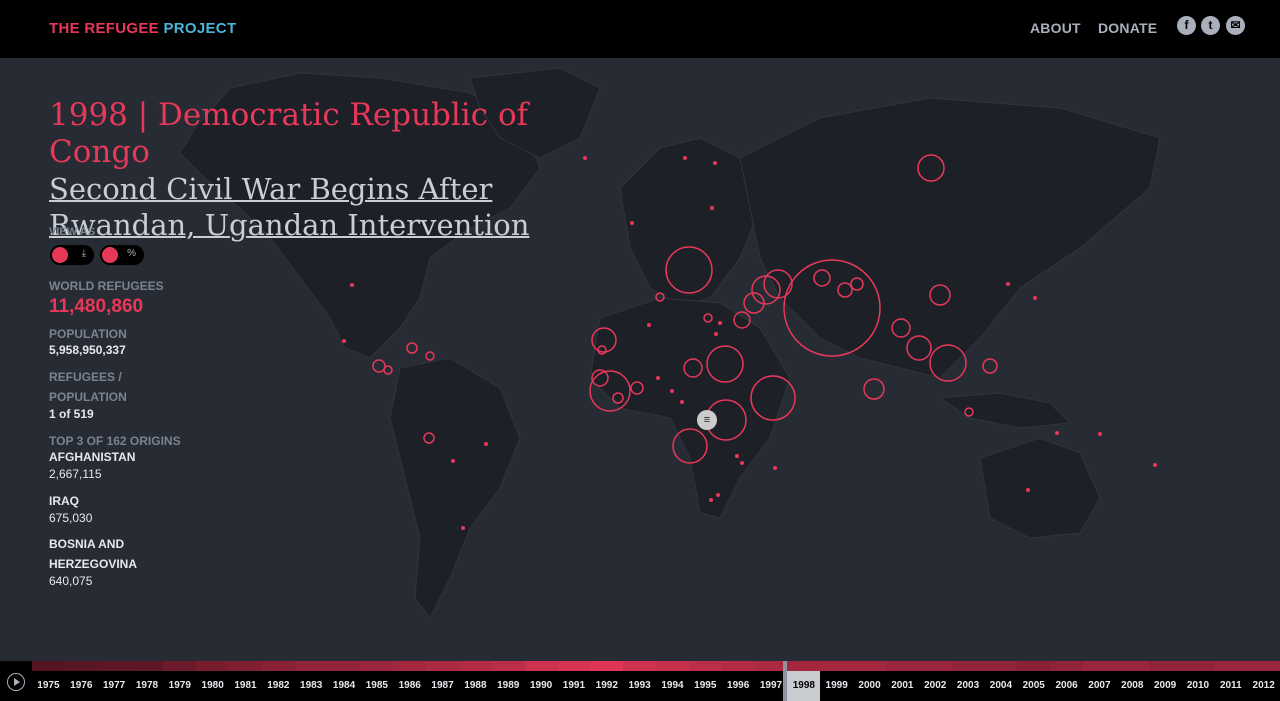 The width and height of the screenshot is (1280, 701). What do you see at coordinates (1066, 685) in the screenshot?
I see `timeline-year-2006: 2006` at bounding box center [1066, 685].